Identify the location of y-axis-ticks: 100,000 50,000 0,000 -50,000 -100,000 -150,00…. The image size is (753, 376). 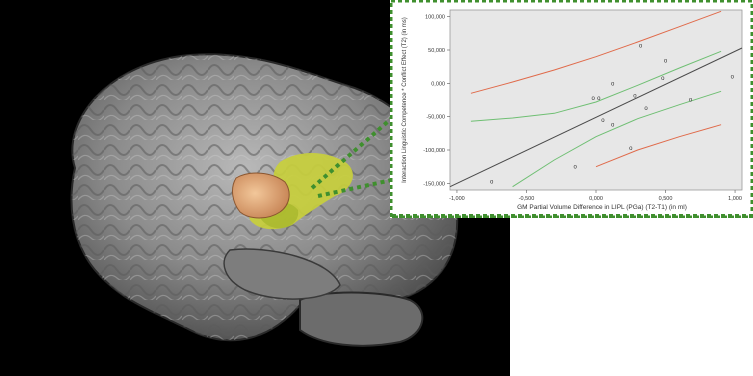
(436, 101).